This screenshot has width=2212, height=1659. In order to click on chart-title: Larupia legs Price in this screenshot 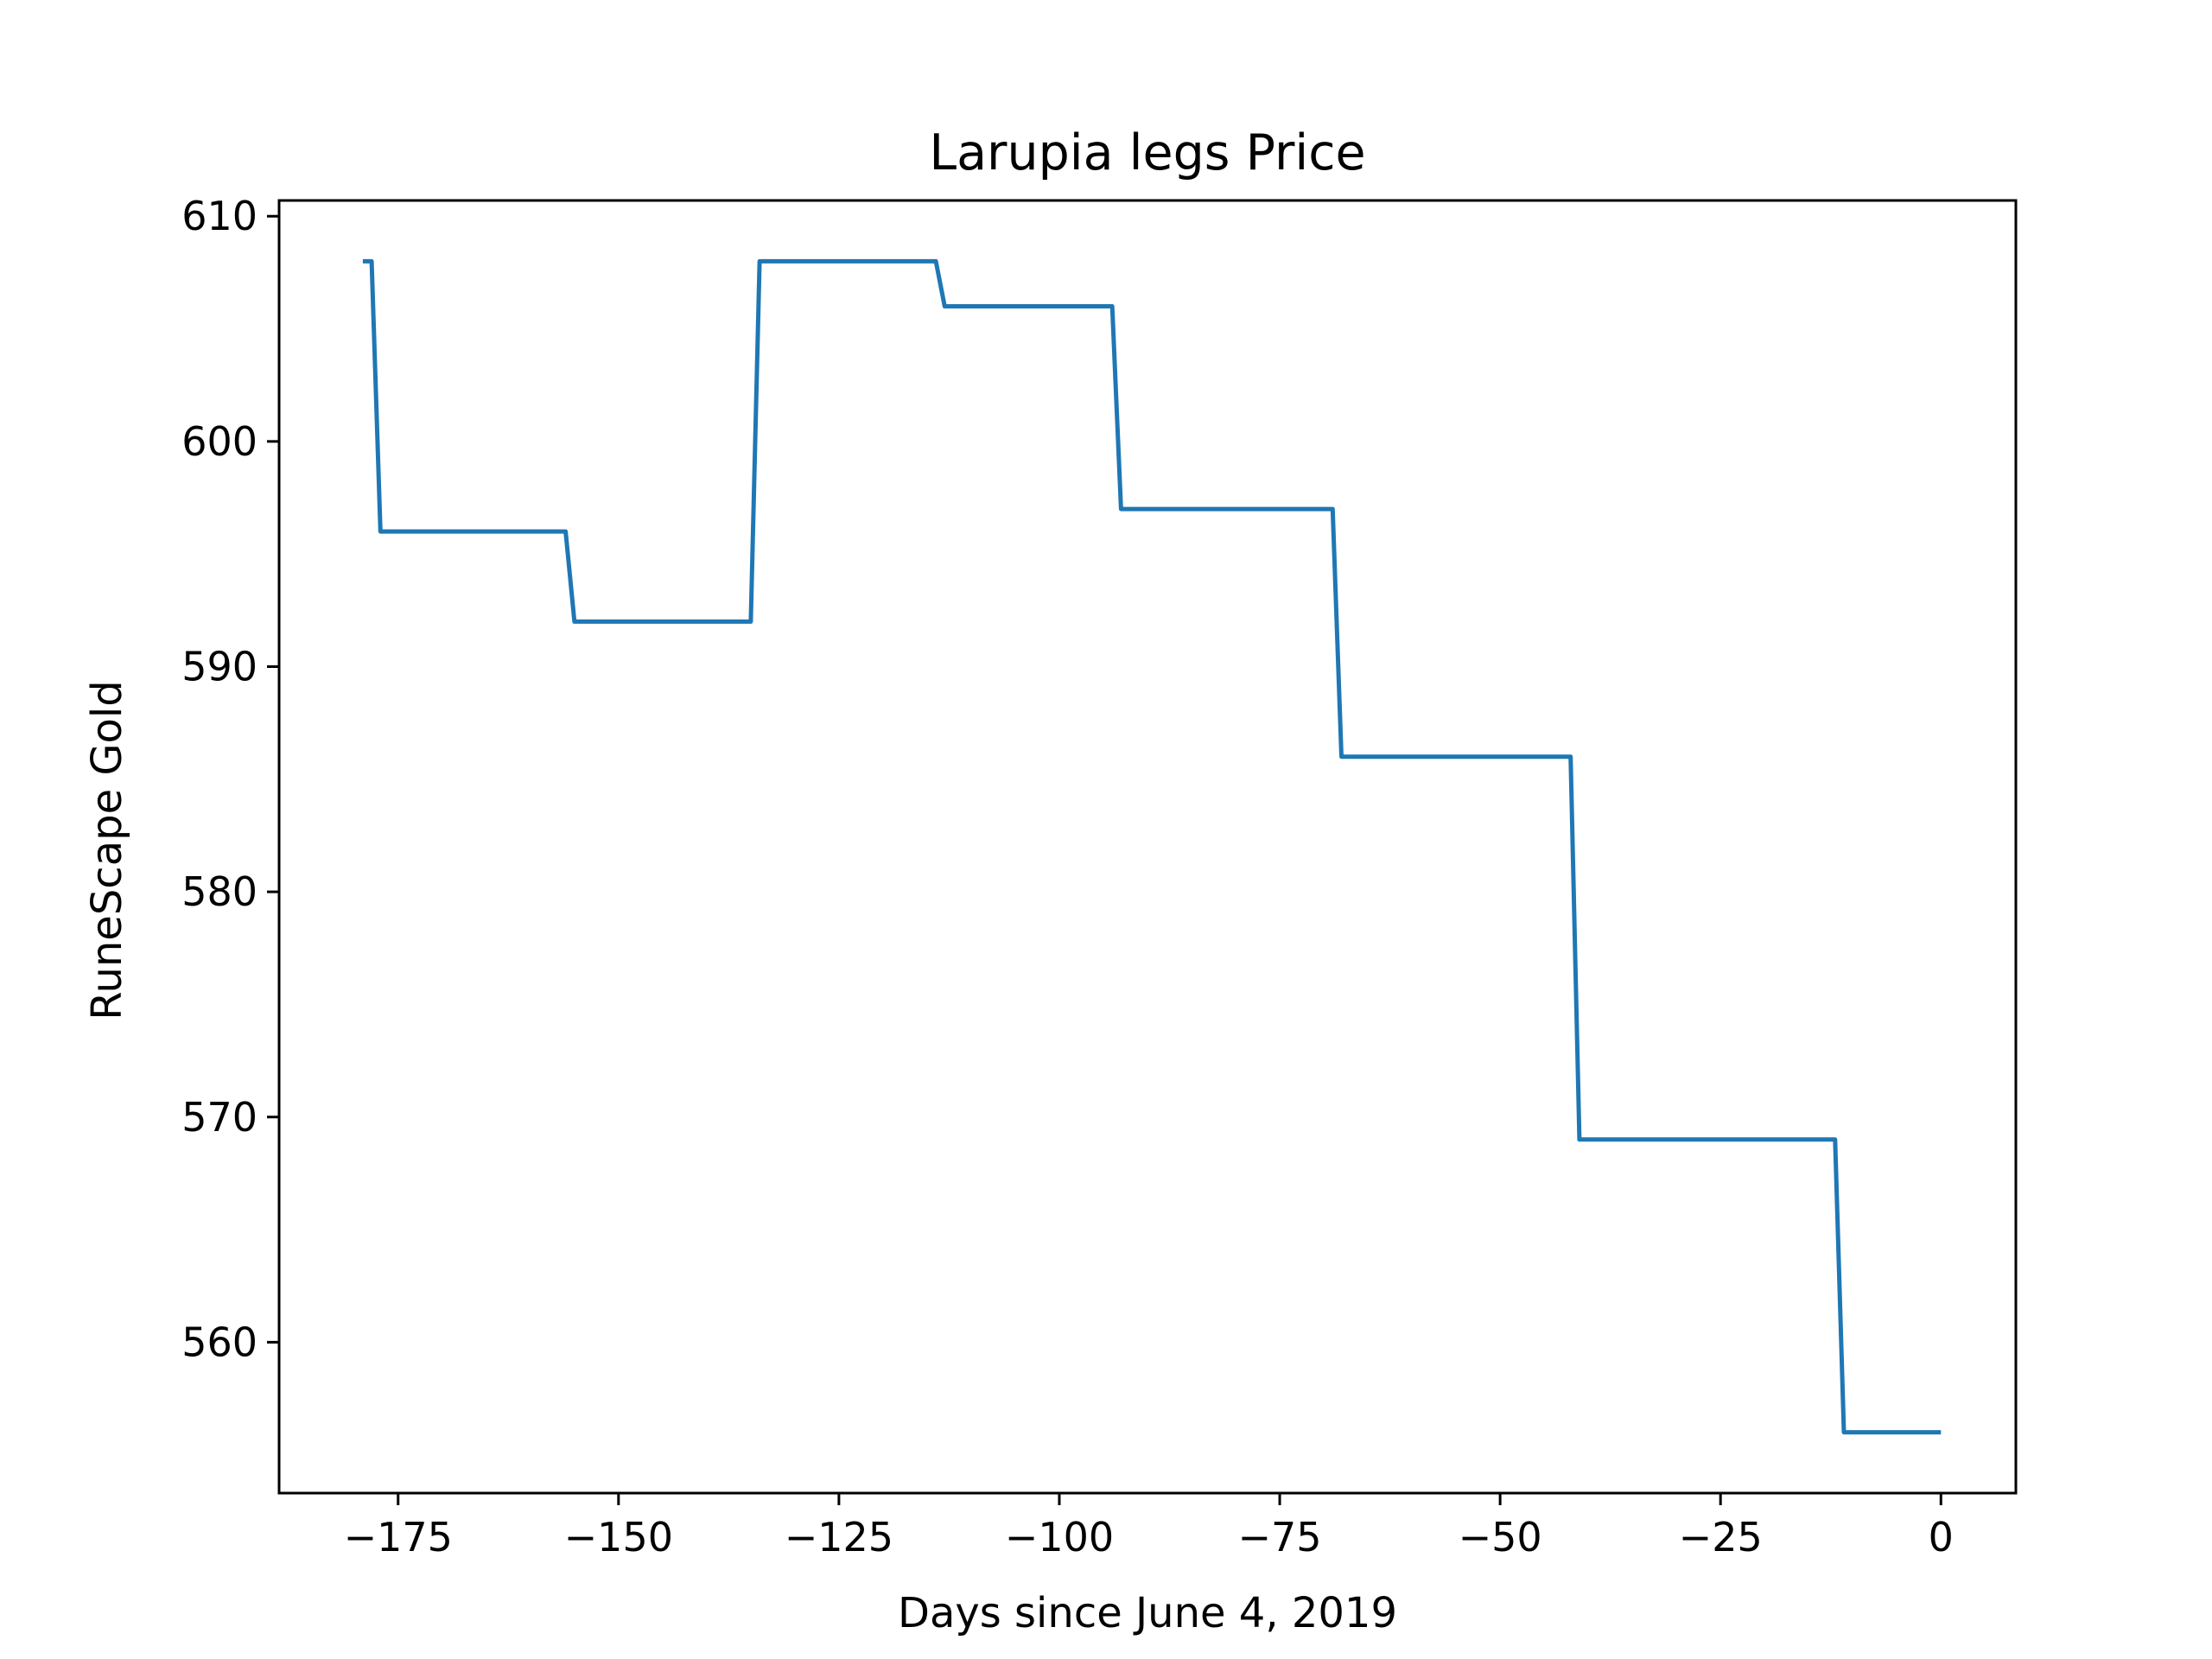, I will do `click(1147, 152)`.